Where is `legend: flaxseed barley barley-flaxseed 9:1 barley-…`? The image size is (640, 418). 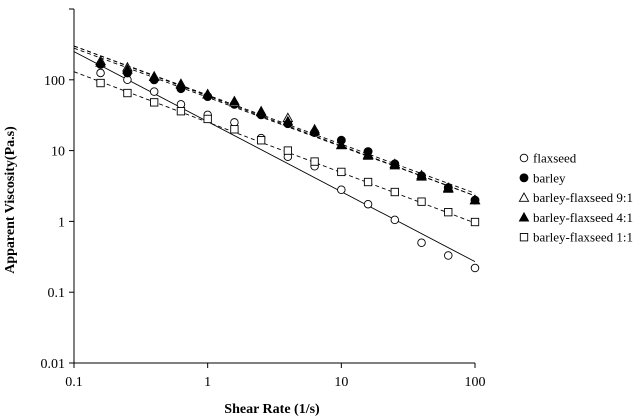 legend: flaxseed barley barley-flaxseed 9:1 barley-… is located at coordinates (575, 198).